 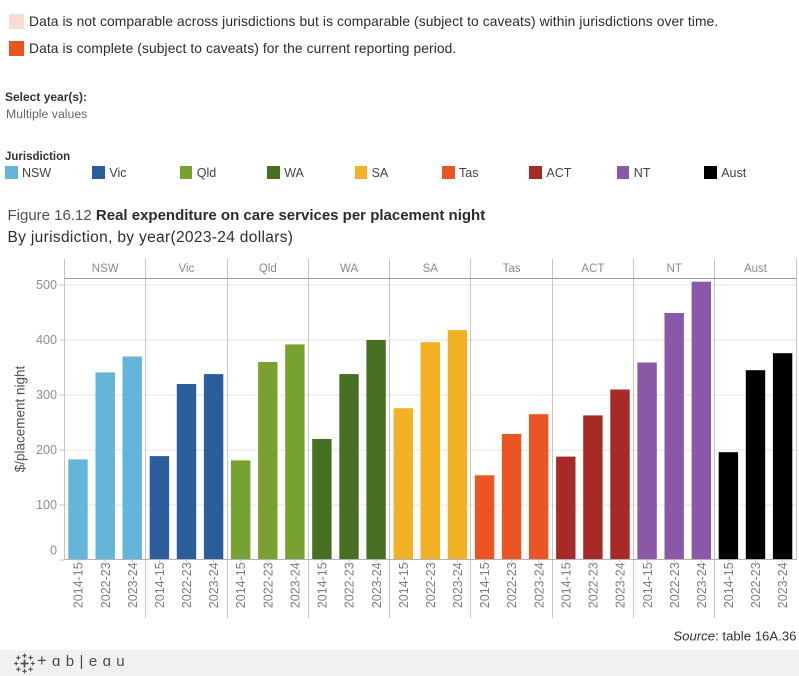 I want to click on svg-text: Vic, so click(x=187, y=269).